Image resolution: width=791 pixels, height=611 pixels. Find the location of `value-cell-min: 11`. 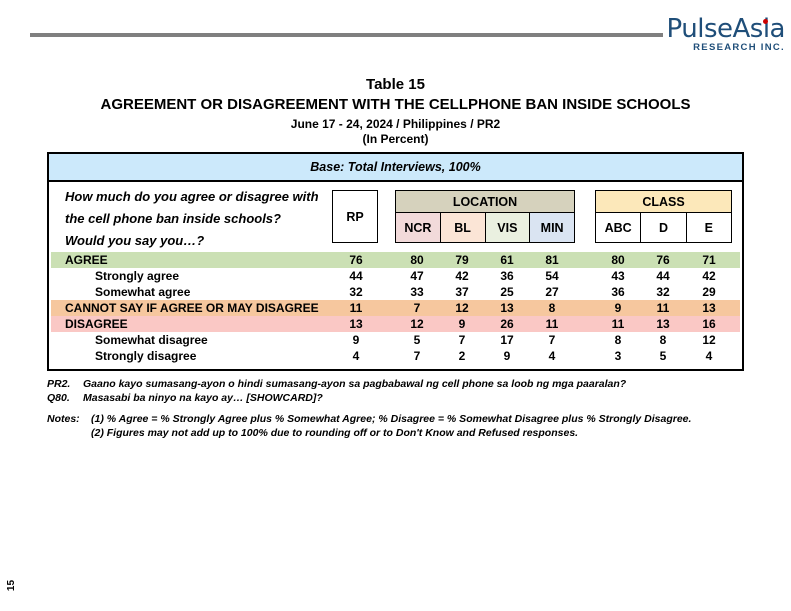

value-cell-min: 11 is located at coordinates (552, 324).